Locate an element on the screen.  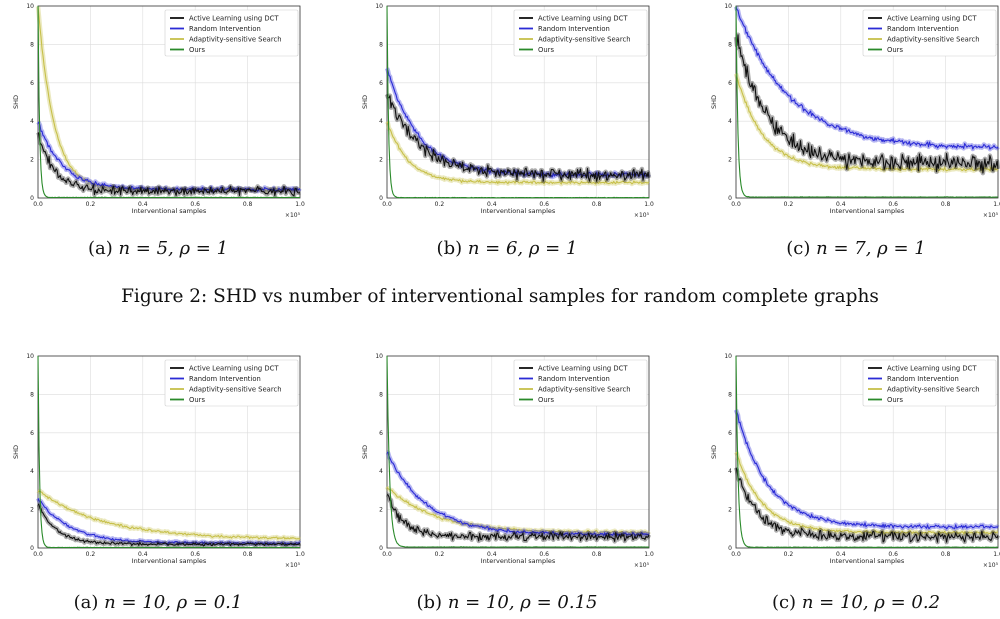
subcaption-math: n = 7, ρ = 1 is located at coordinates (871, 248).